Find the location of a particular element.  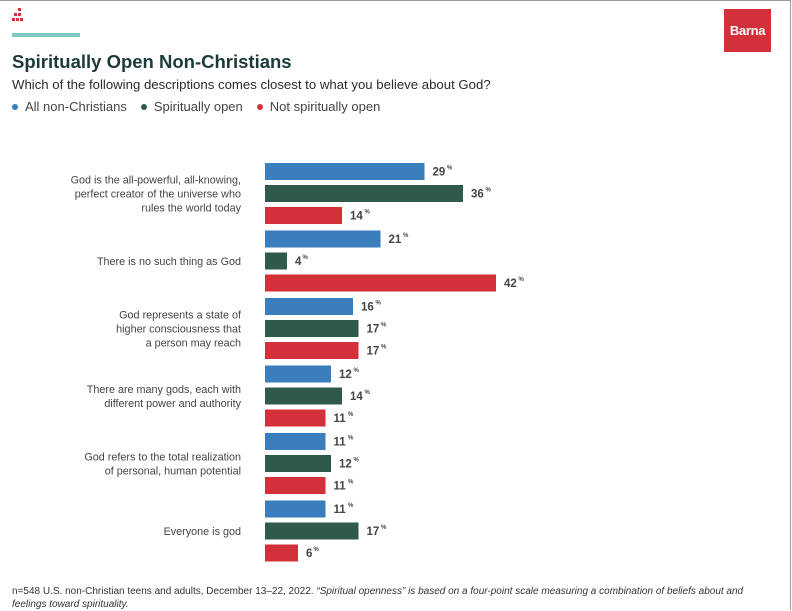

category-label: rules the world today is located at coordinates (191, 209).